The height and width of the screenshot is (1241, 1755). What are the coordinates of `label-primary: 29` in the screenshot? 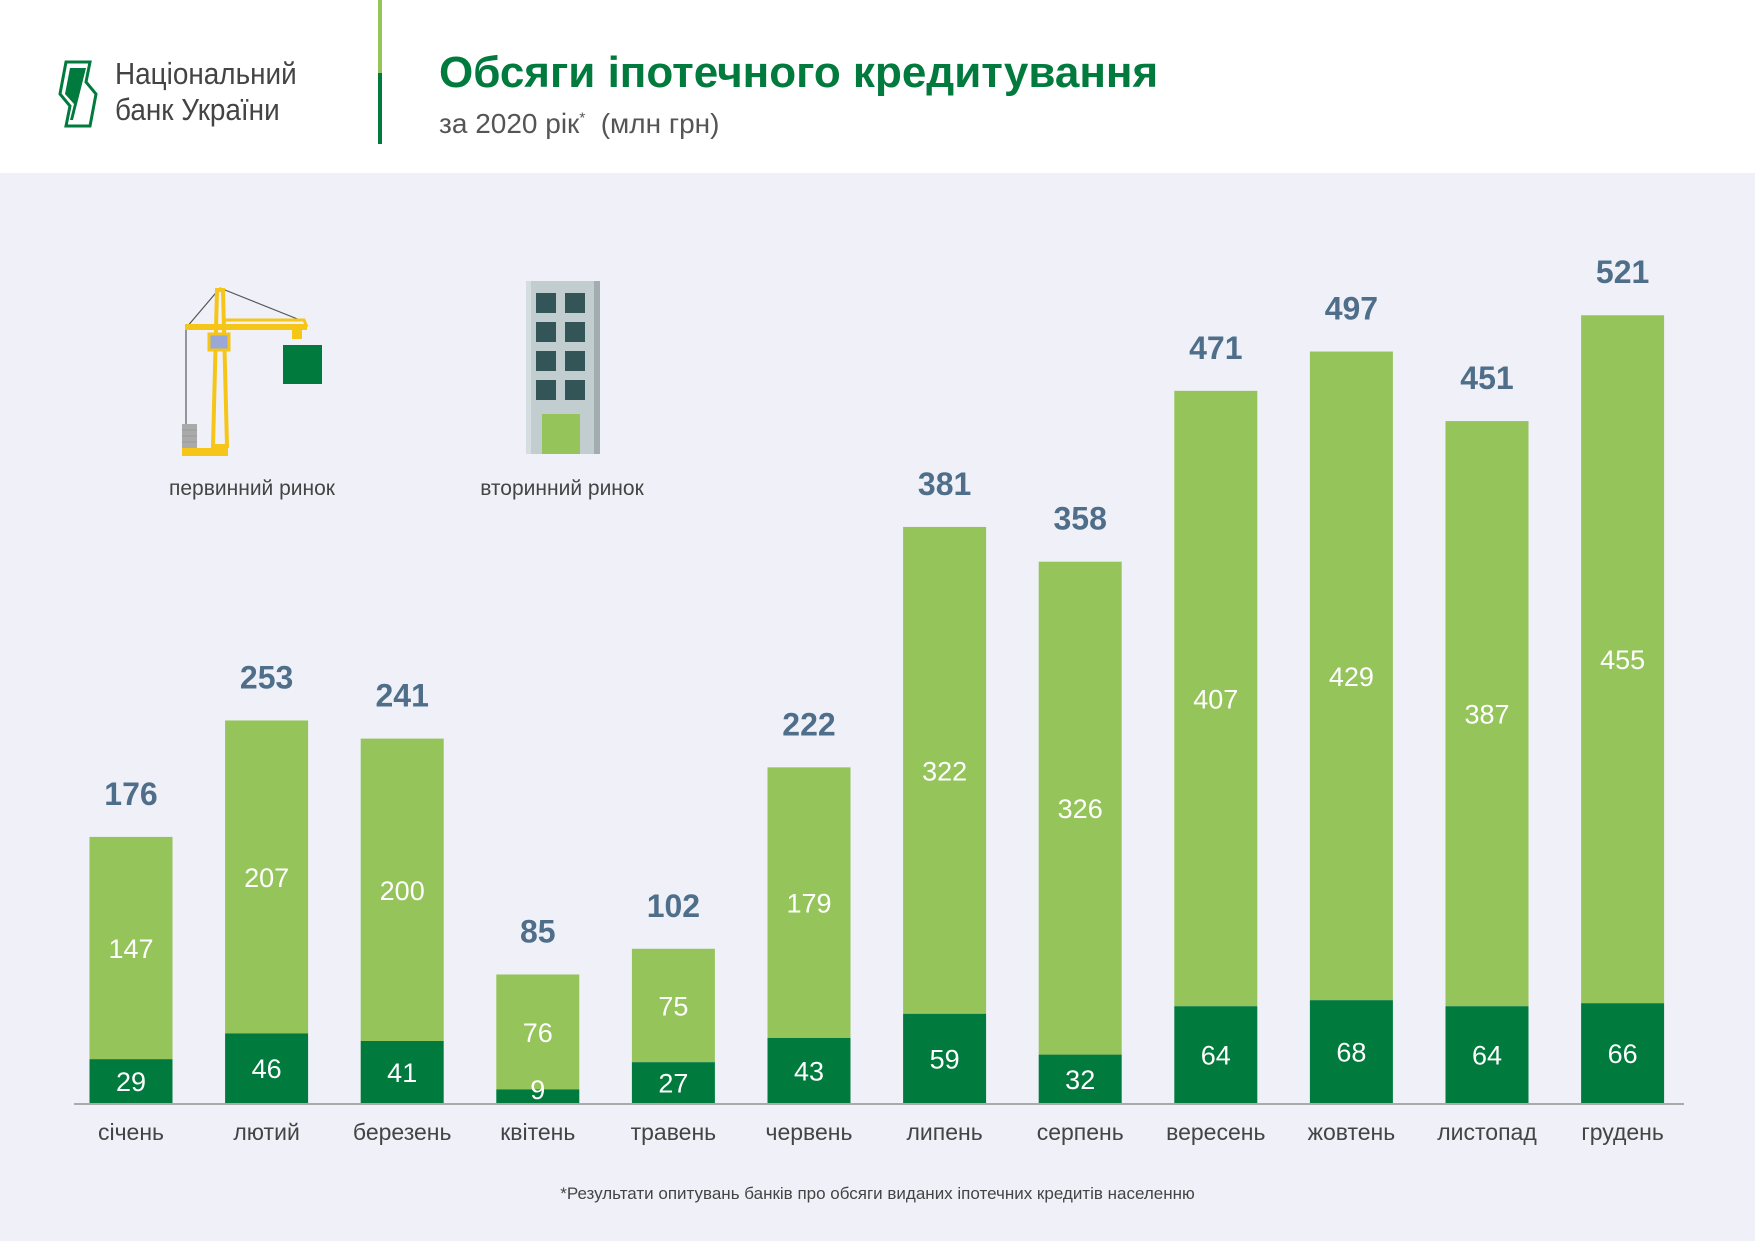 It's located at (131, 1082).